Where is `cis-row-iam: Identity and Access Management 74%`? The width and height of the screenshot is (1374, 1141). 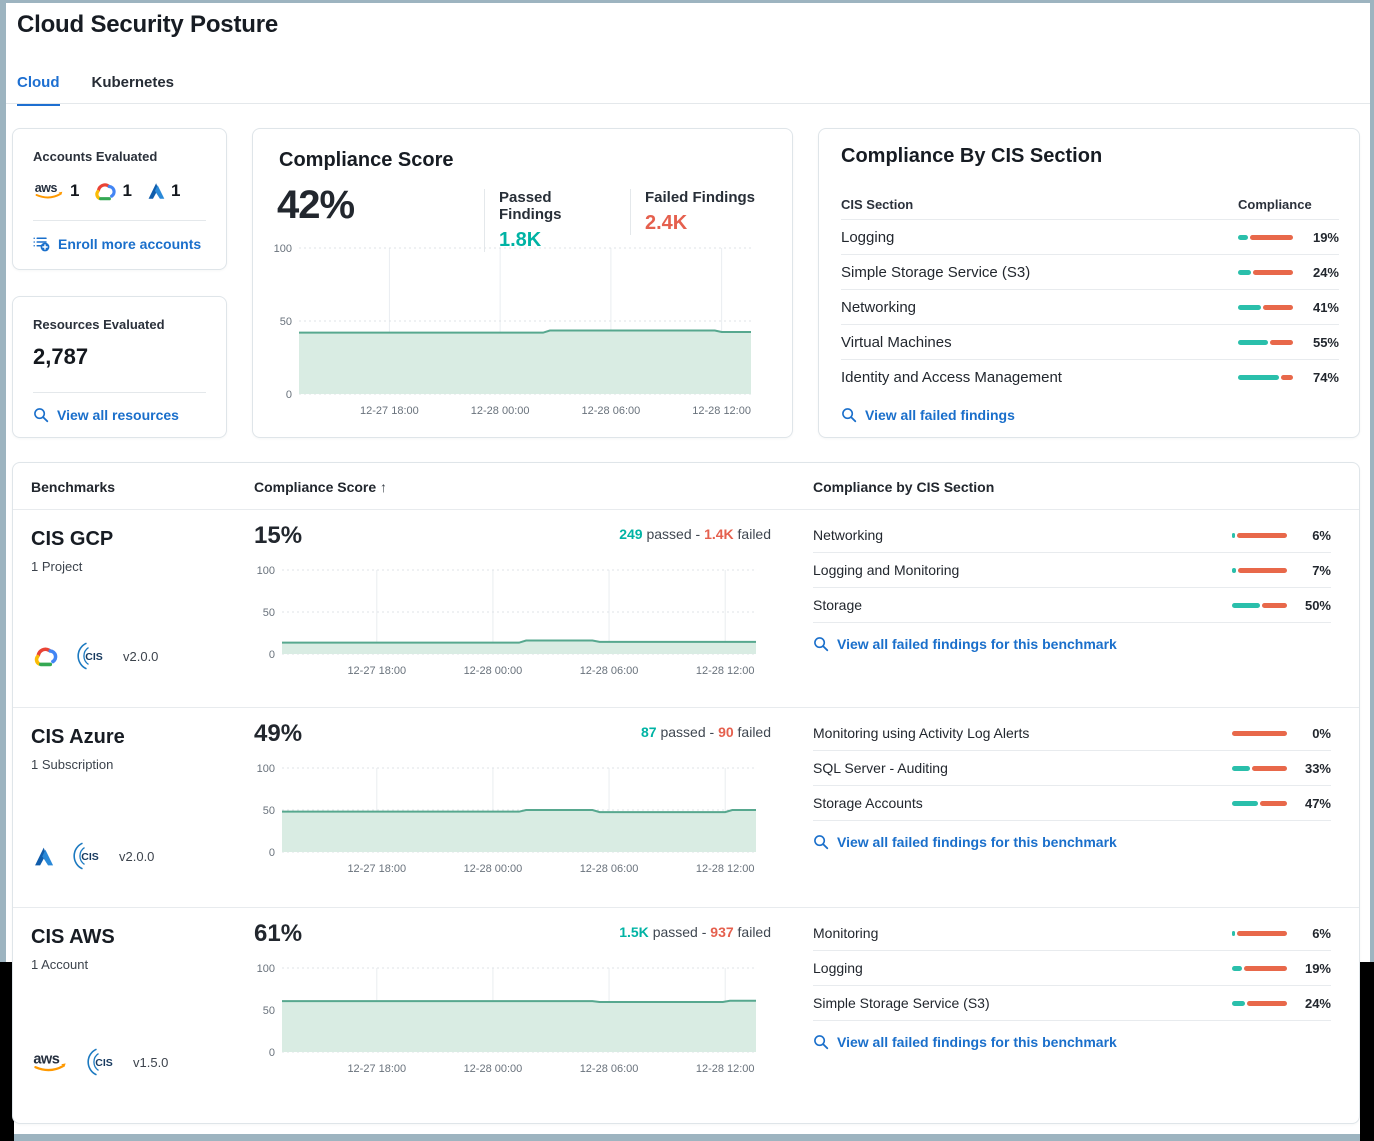 cis-row-iam: Identity and Access Management 74% is located at coordinates (1090, 376).